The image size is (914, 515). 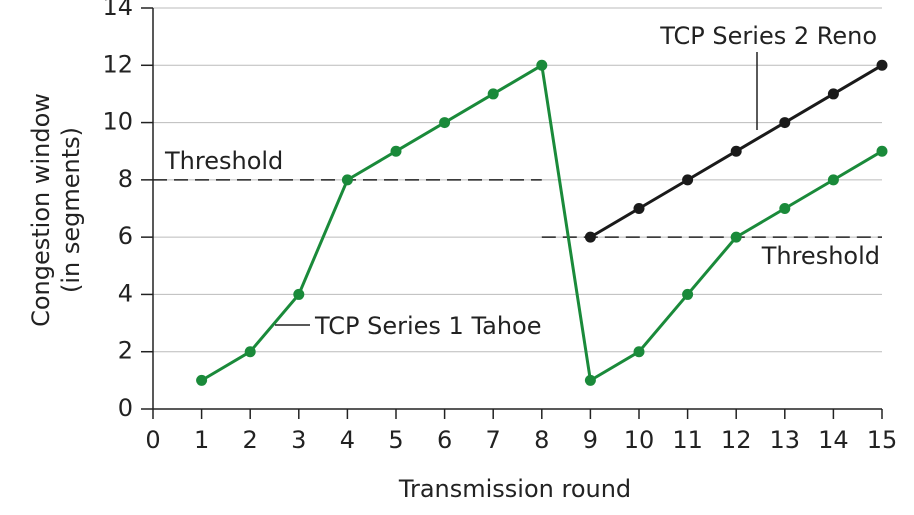 What do you see at coordinates (201, 440) in the screenshot?
I see `x-tick-label: 1` at bounding box center [201, 440].